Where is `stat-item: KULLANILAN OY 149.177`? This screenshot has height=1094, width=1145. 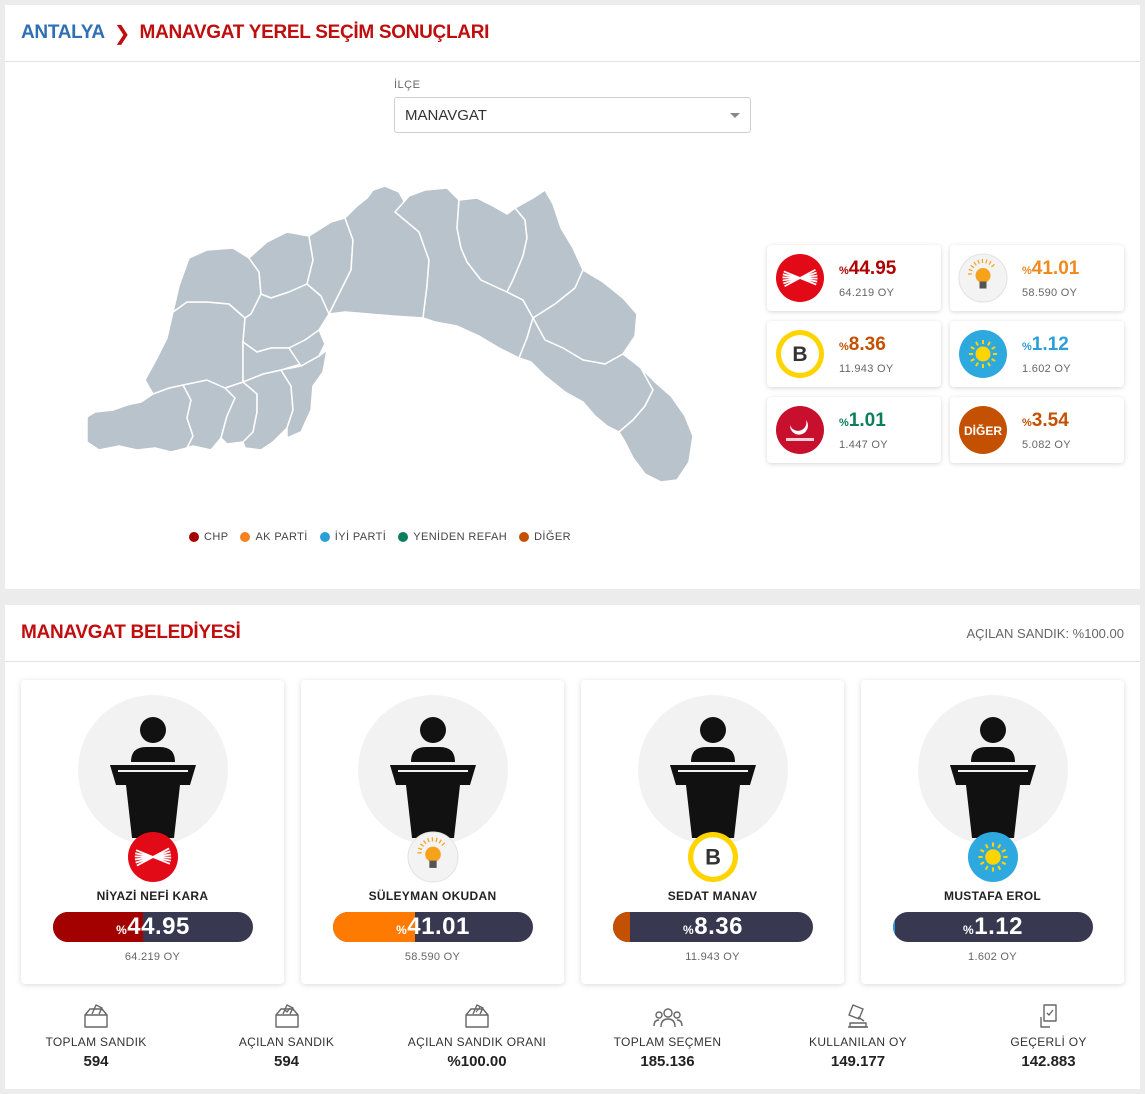
stat-item: KULLANILAN OY 149.177 is located at coordinates (858, 1035).